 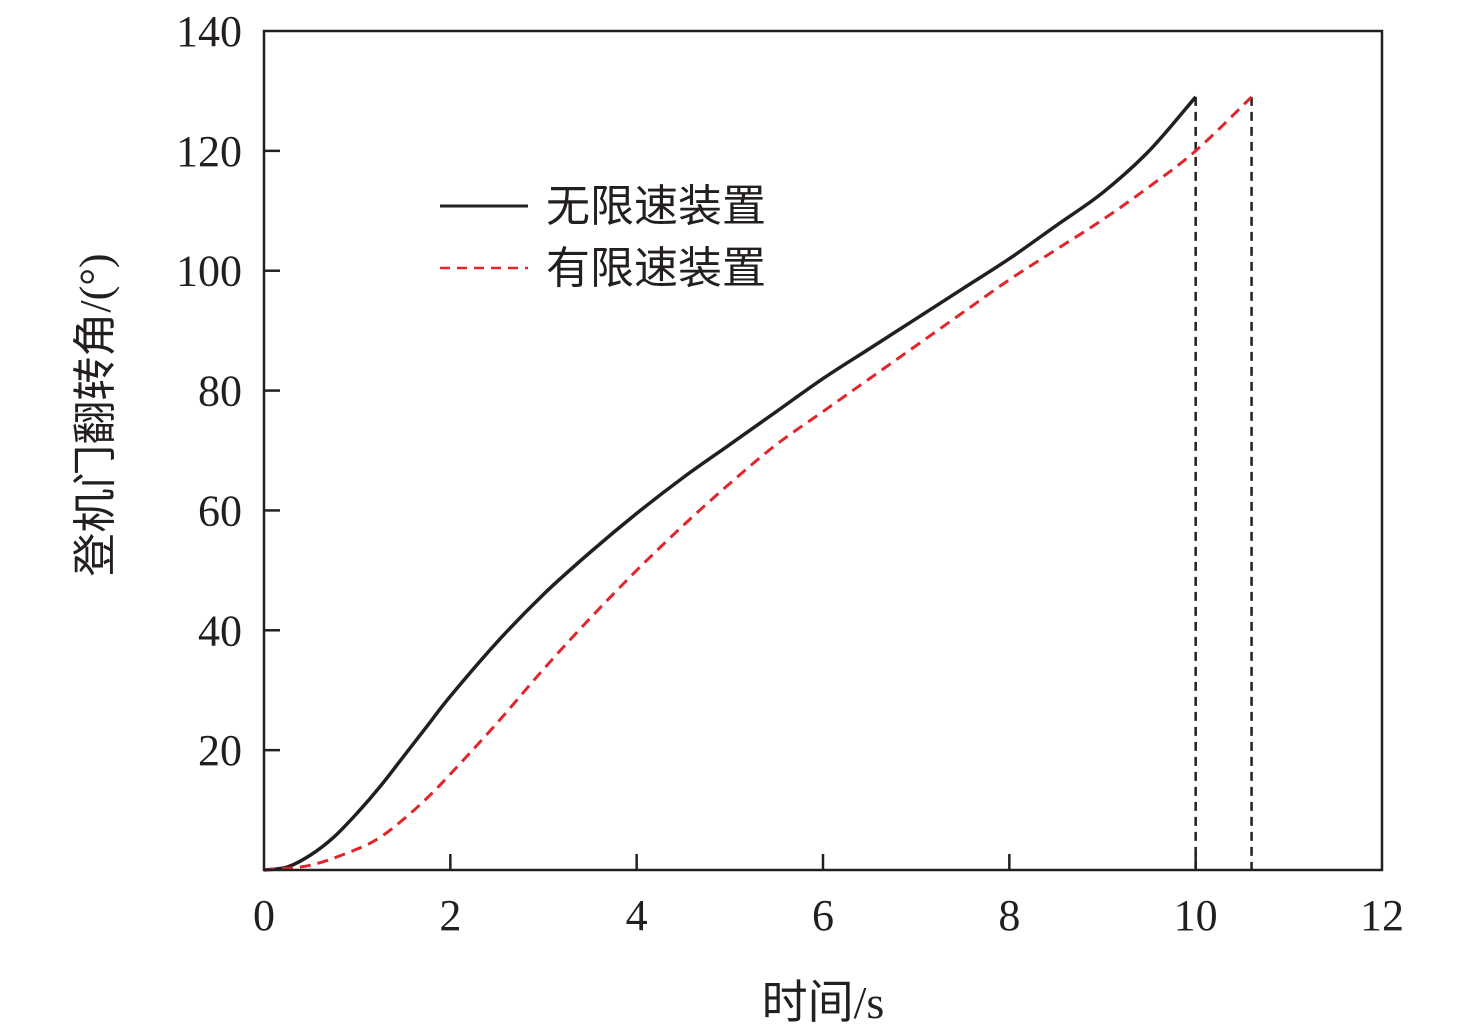 What do you see at coordinates (1196, 915) in the screenshot?
I see `x-tick-label: 10` at bounding box center [1196, 915].